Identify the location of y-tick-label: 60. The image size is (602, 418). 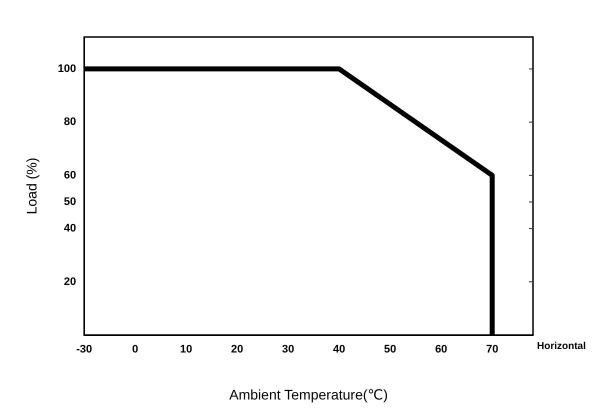
(70, 175).